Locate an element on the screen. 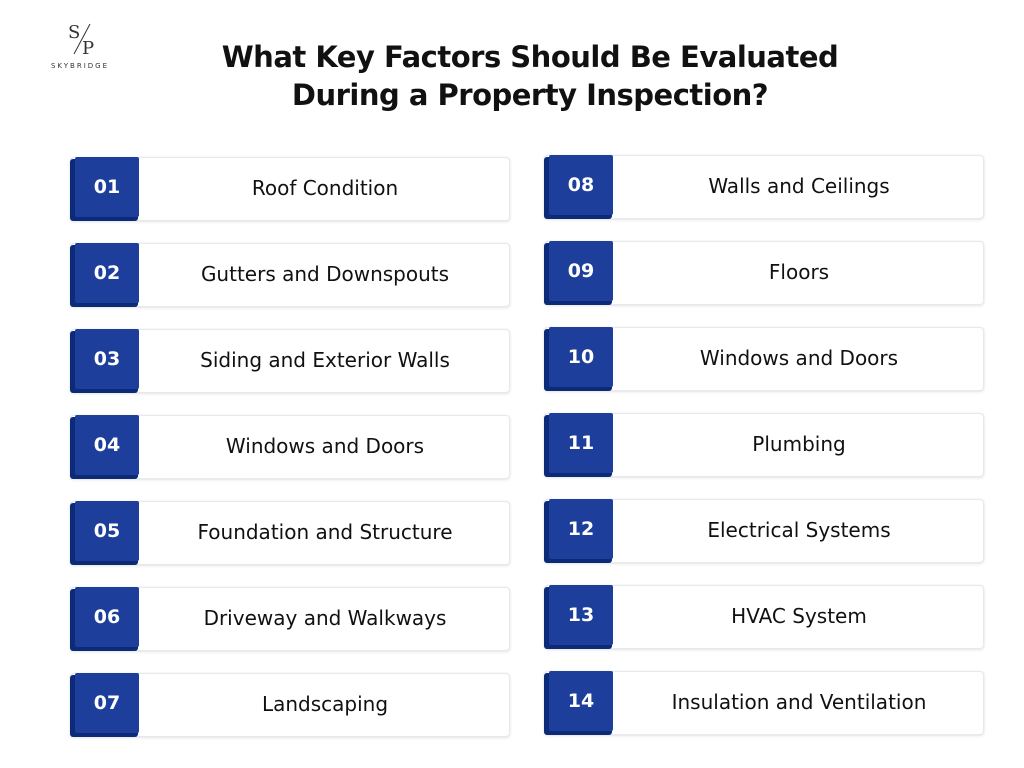 The image size is (1024, 768). factor-label: Plumbing is located at coordinates (799, 444).